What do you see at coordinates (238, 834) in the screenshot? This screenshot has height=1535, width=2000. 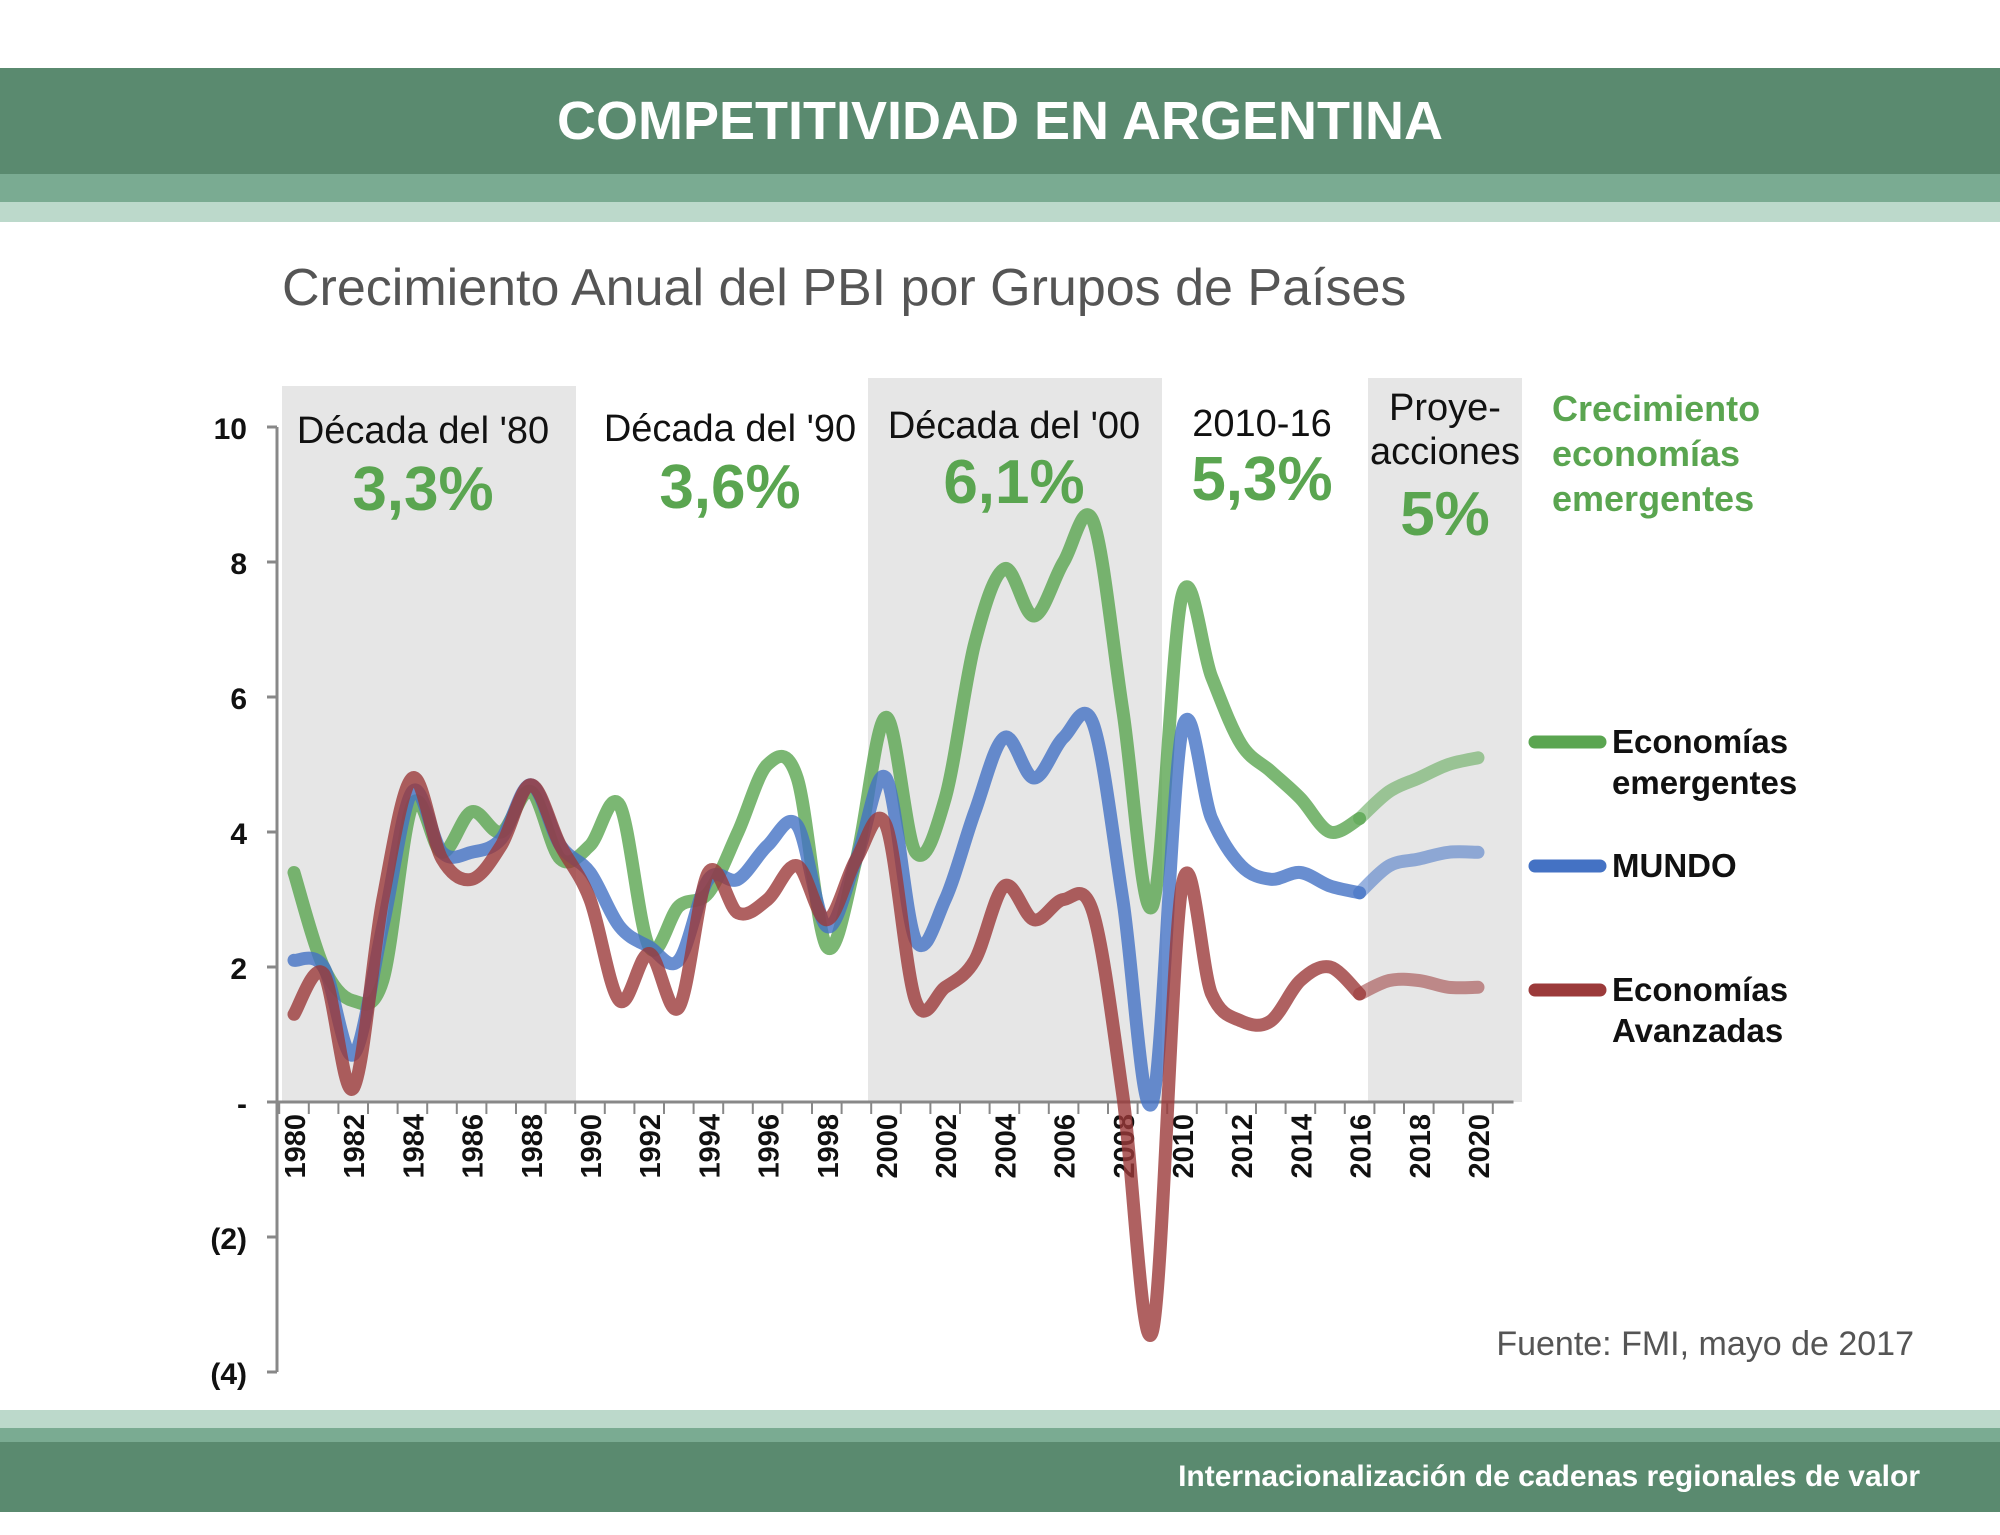 I see `y-tick-label: 4` at bounding box center [238, 834].